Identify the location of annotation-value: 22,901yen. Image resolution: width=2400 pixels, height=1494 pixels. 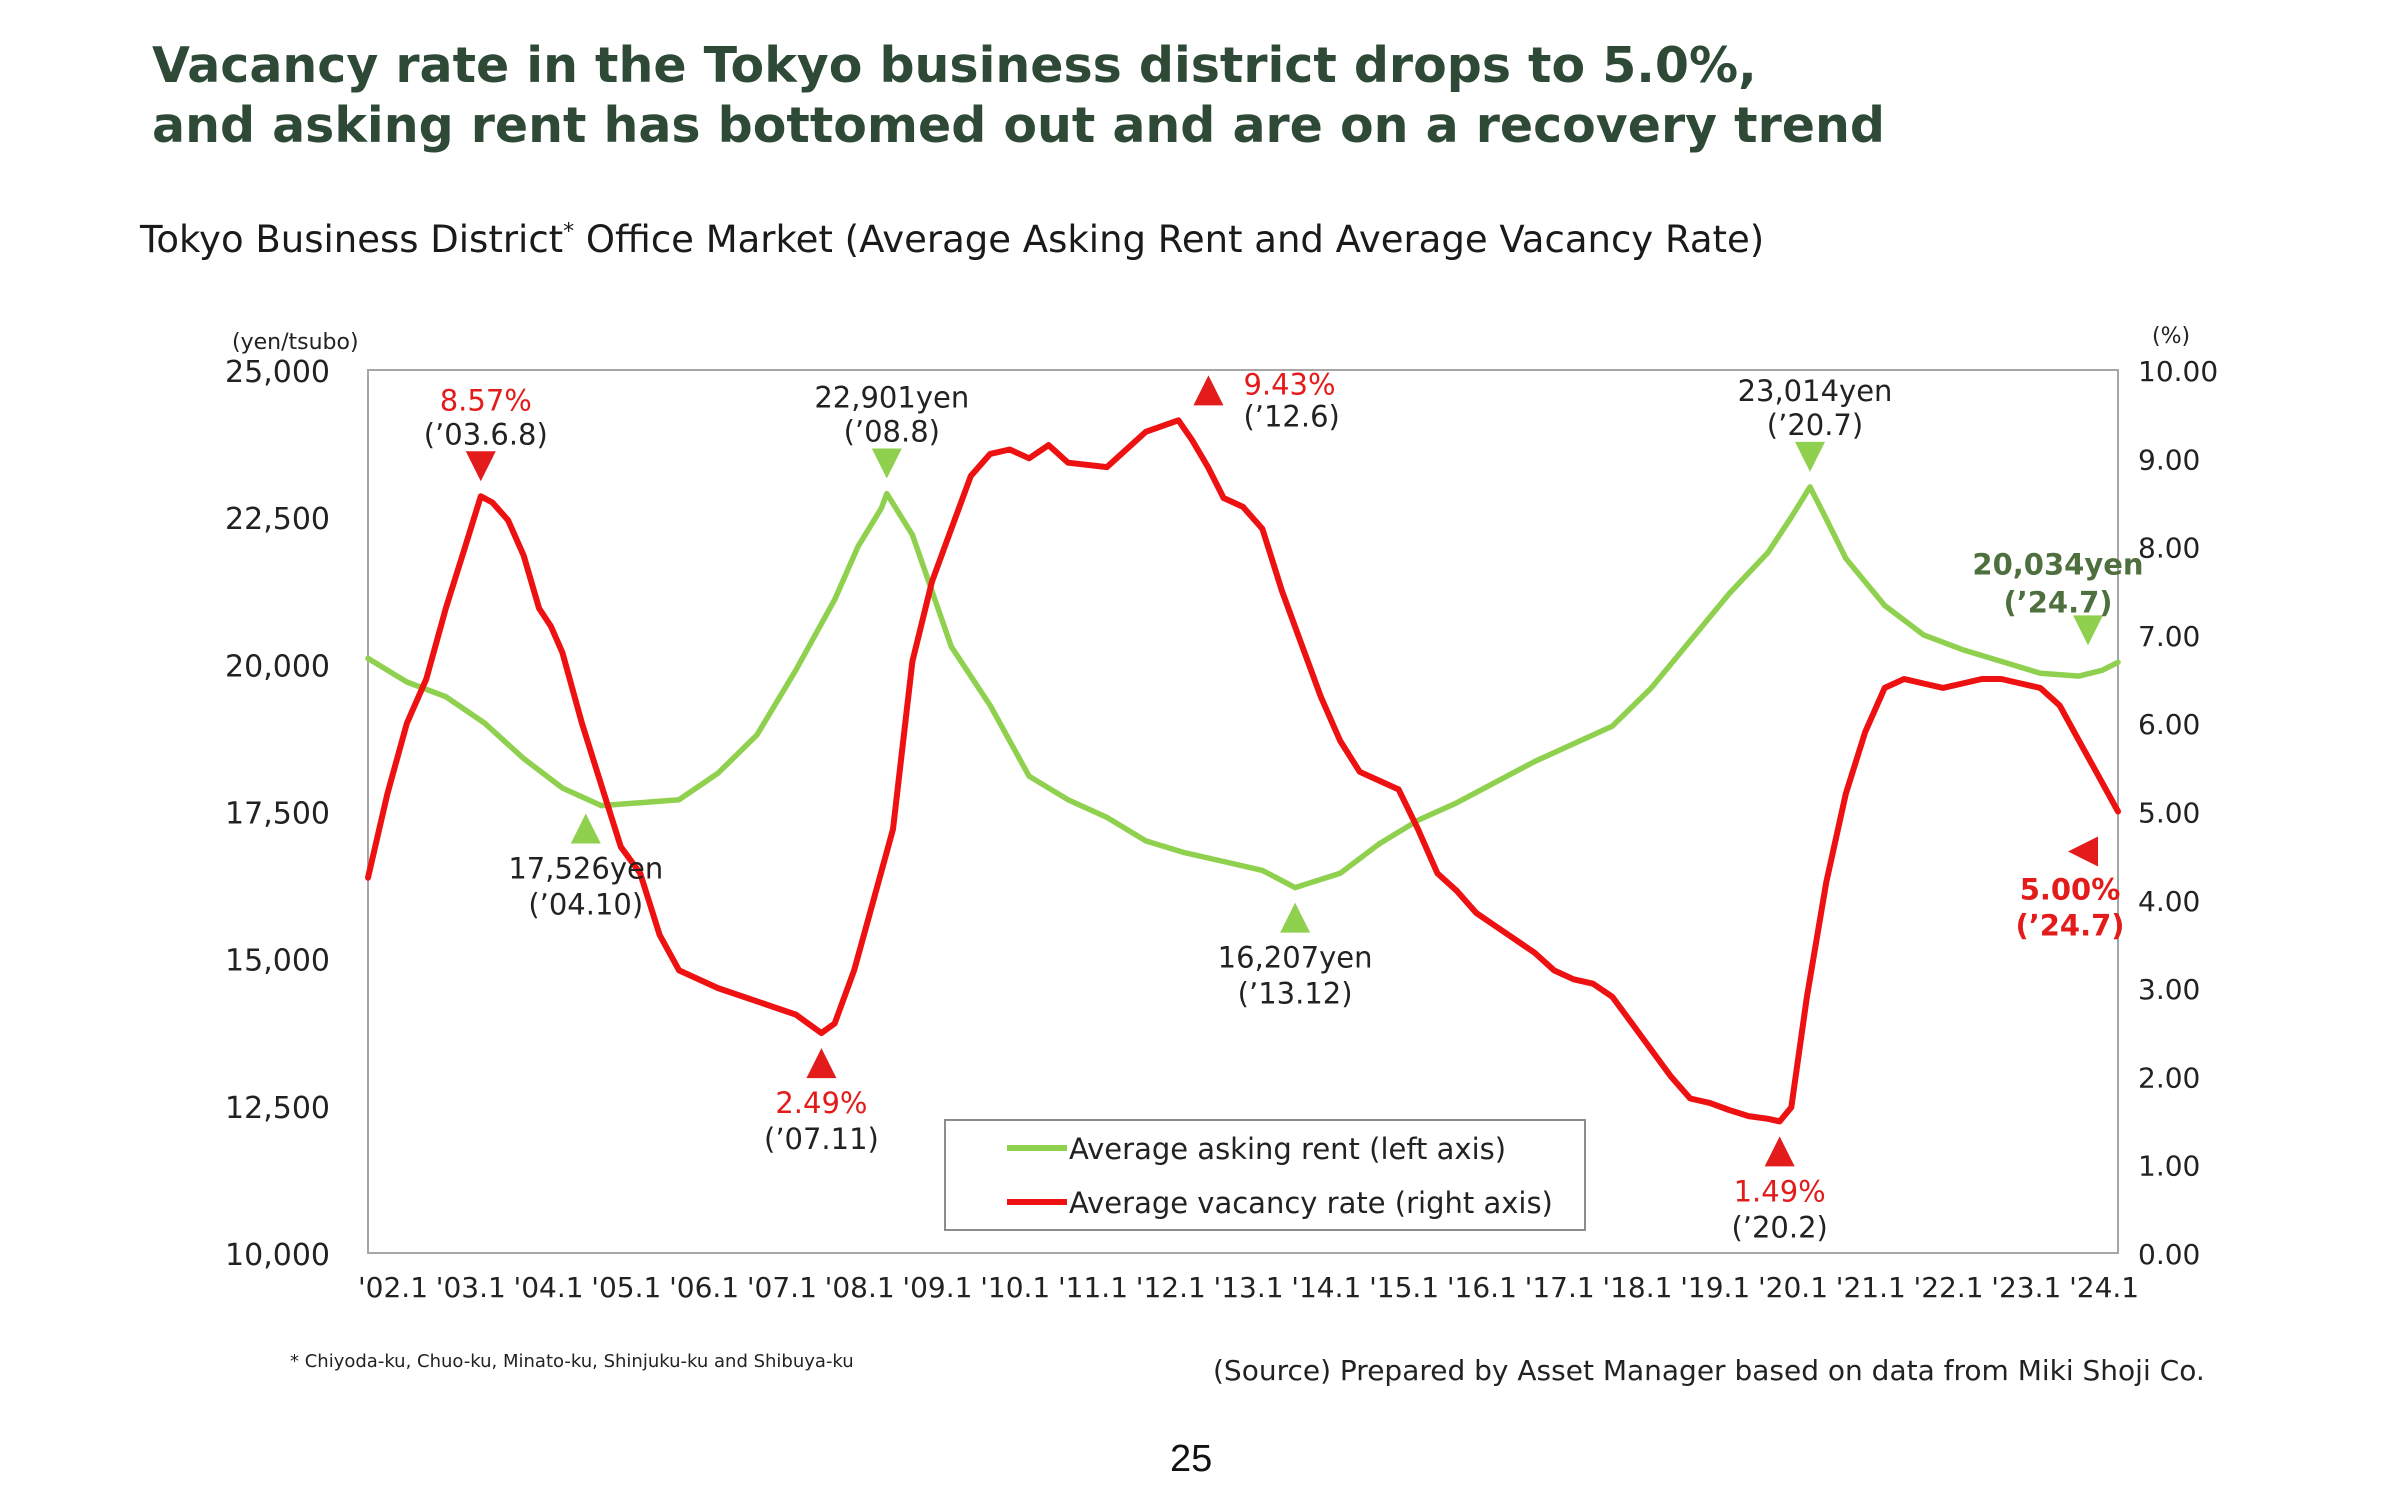
(891, 398).